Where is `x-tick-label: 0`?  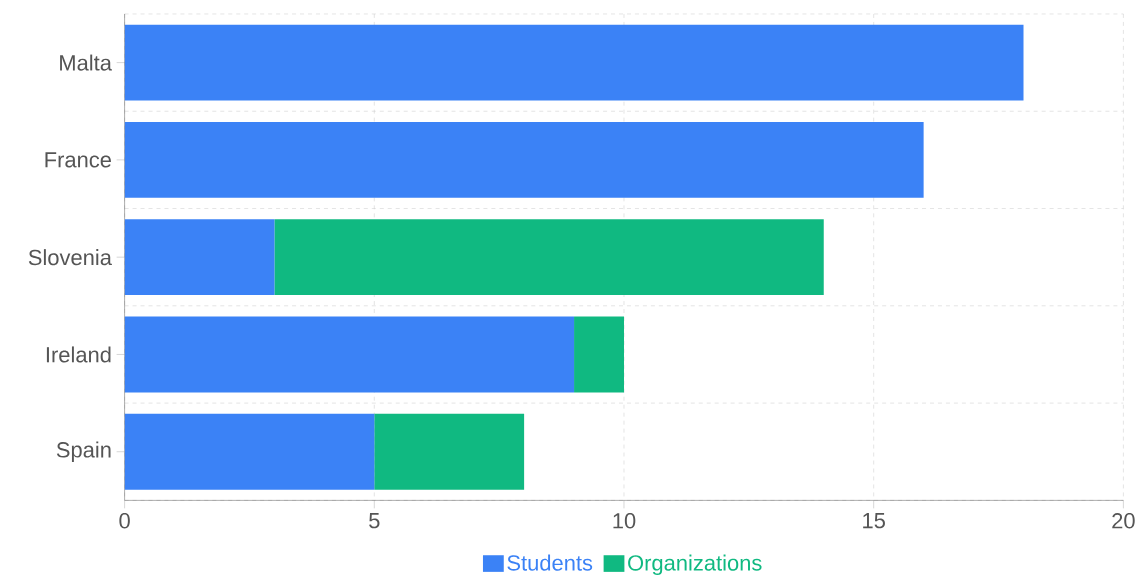
x-tick-label: 0 is located at coordinates (124, 520).